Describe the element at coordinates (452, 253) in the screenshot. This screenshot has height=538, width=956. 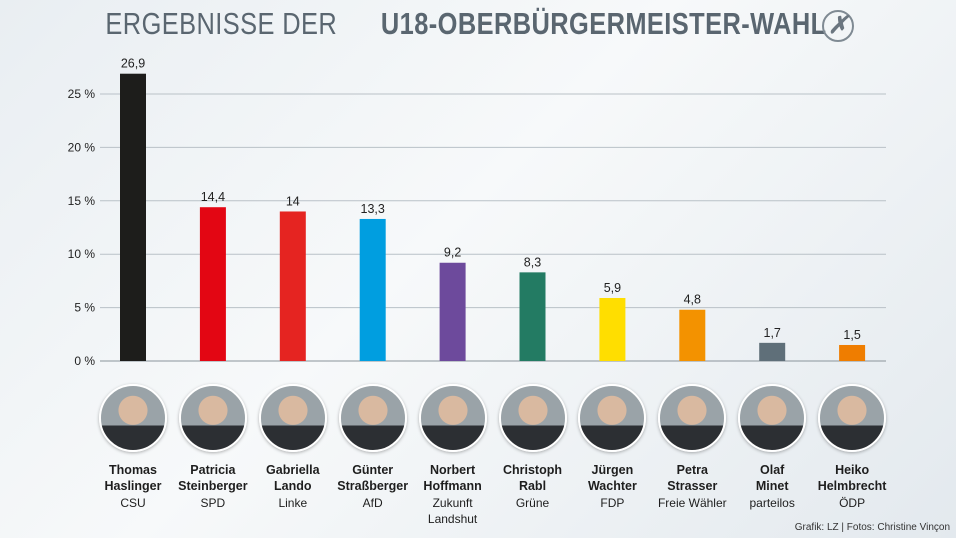
I see `data-label: 9,2` at that location.